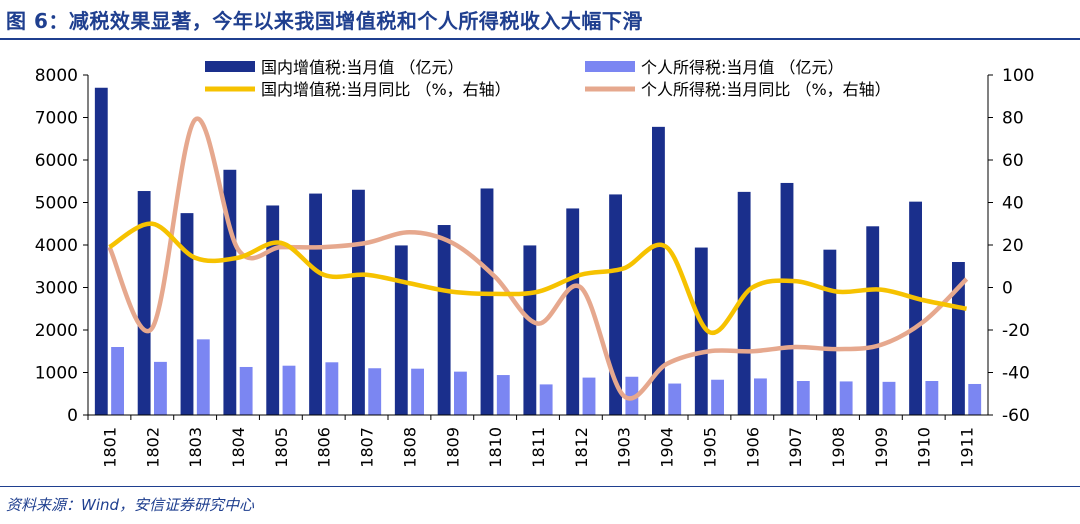 This screenshot has height=524, width=1080. What do you see at coordinates (1013, 246) in the screenshot?
I see `right-tick-label: 20` at bounding box center [1013, 246].